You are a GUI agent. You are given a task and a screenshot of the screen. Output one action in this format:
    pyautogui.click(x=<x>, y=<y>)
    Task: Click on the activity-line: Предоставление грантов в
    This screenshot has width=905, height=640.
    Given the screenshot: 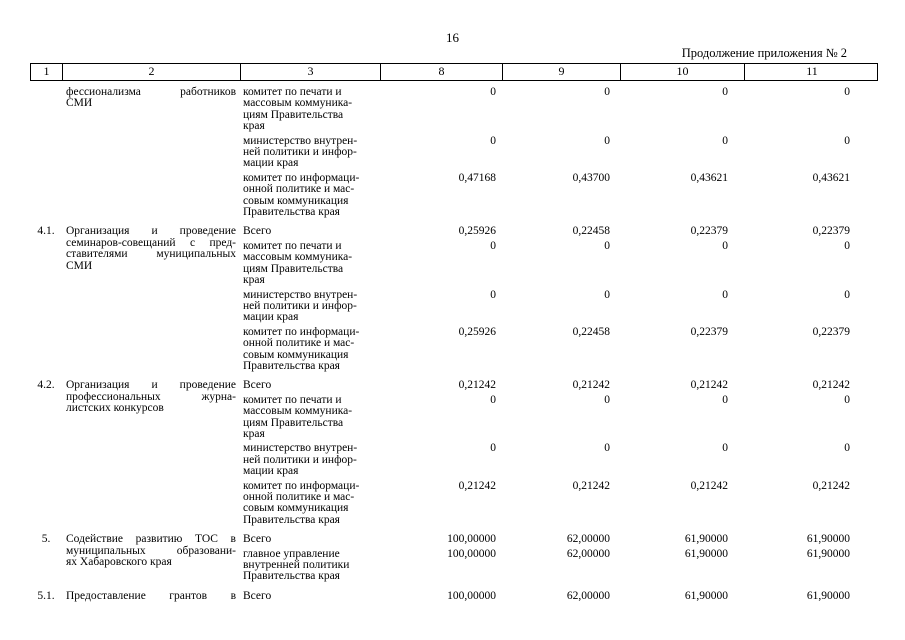 What is the action you would take?
    pyautogui.click(x=151, y=595)
    